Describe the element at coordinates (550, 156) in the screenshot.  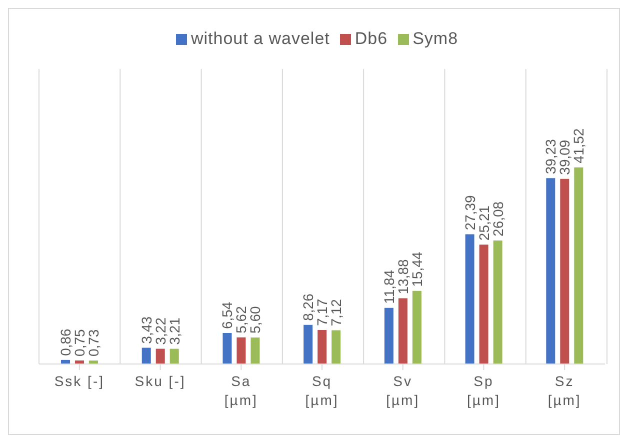
I see `data-label: 39,23` at that location.